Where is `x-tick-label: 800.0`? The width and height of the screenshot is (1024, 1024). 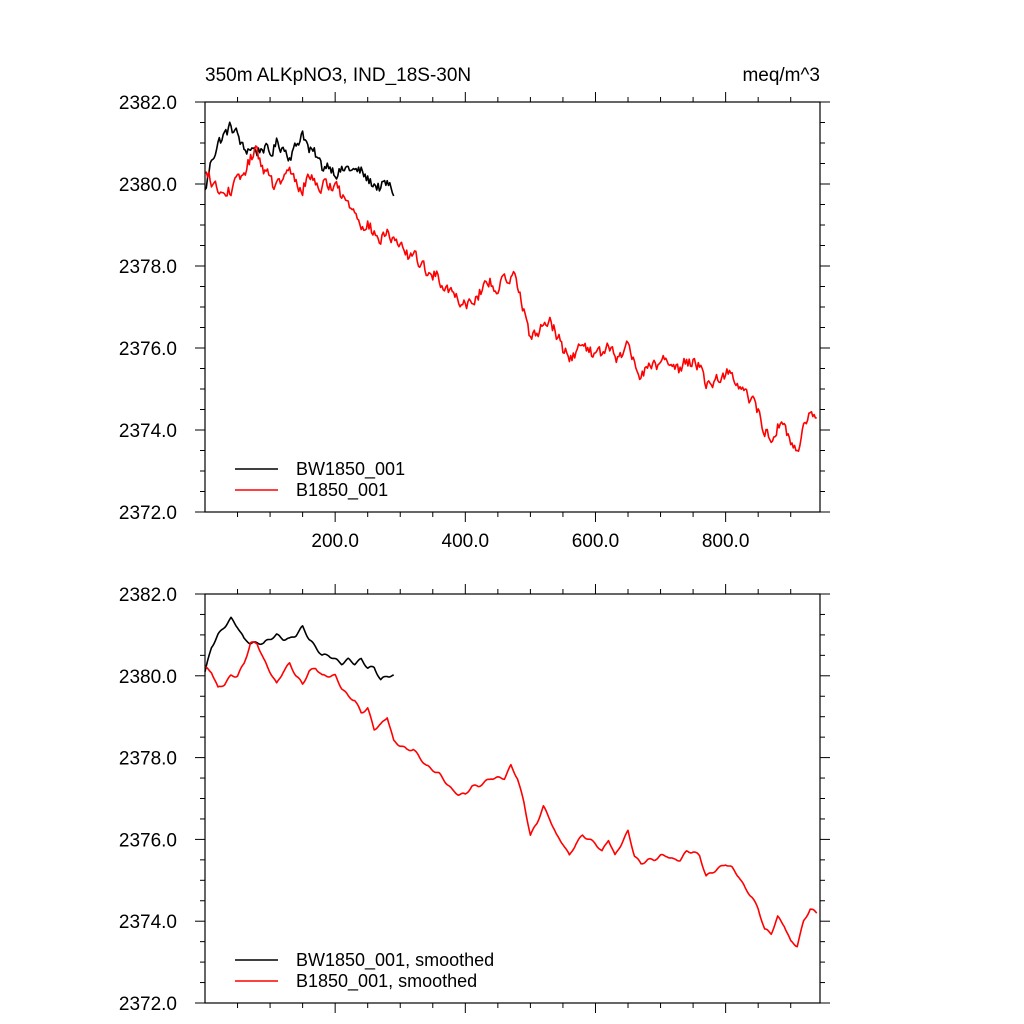 x-tick-label: 800.0 is located at coordinates (726, 541).